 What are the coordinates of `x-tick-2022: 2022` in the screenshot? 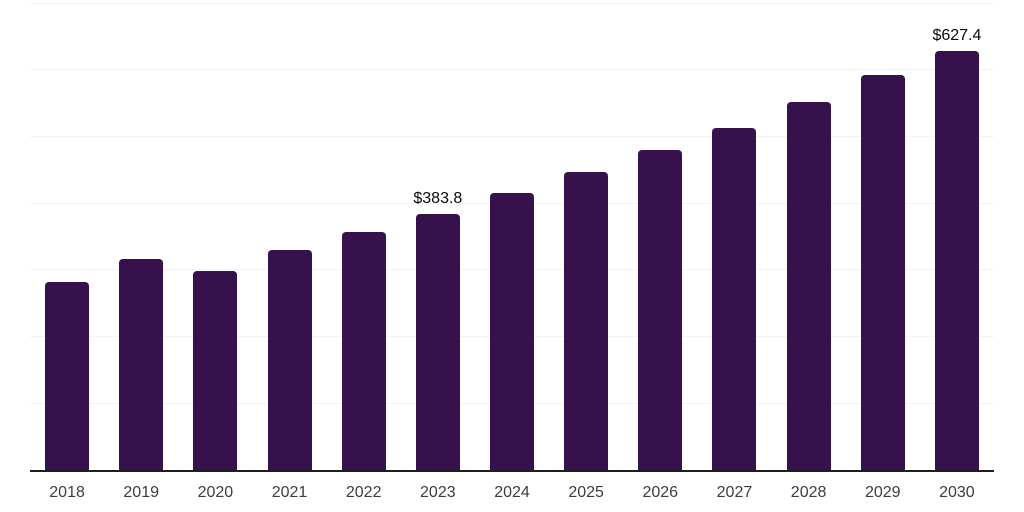 It's located at (363, 492).